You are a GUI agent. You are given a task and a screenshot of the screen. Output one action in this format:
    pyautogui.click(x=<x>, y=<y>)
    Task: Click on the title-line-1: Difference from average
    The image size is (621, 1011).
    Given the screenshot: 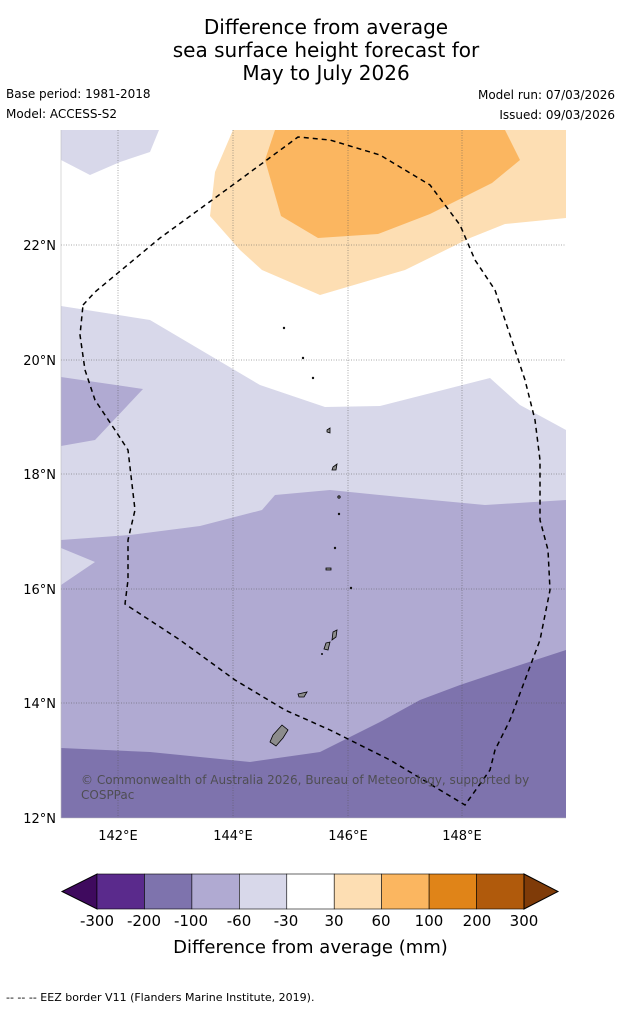 What is the action you would take?
    pyautogui.click(x=326, y=27)
    